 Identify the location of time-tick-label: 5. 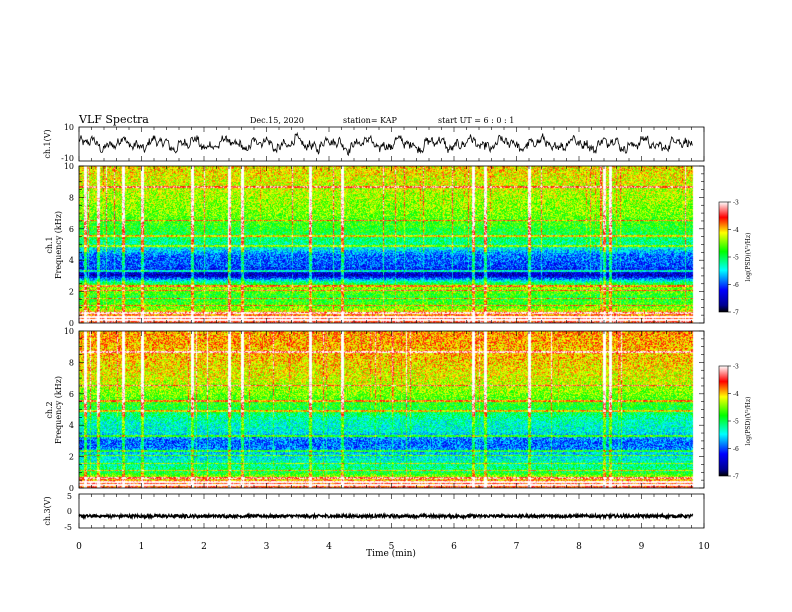
(392, 547).